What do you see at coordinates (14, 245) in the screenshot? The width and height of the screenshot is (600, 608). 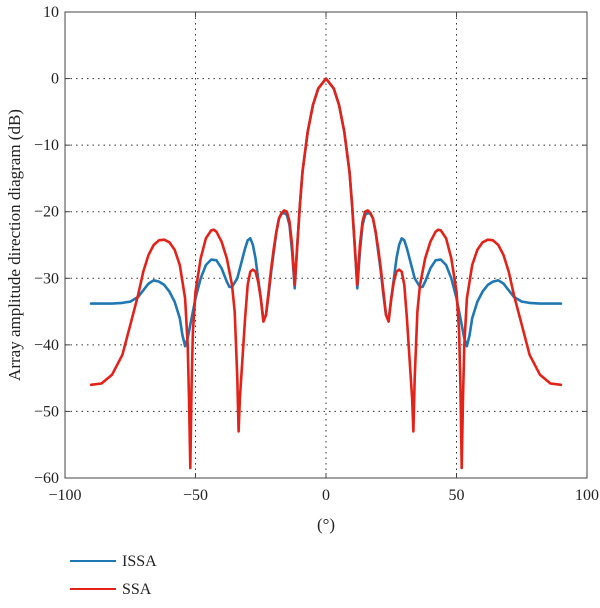 I see `y-axis-label: Array amplitude direction diagram (dB)` at bounding box center [14, 245].